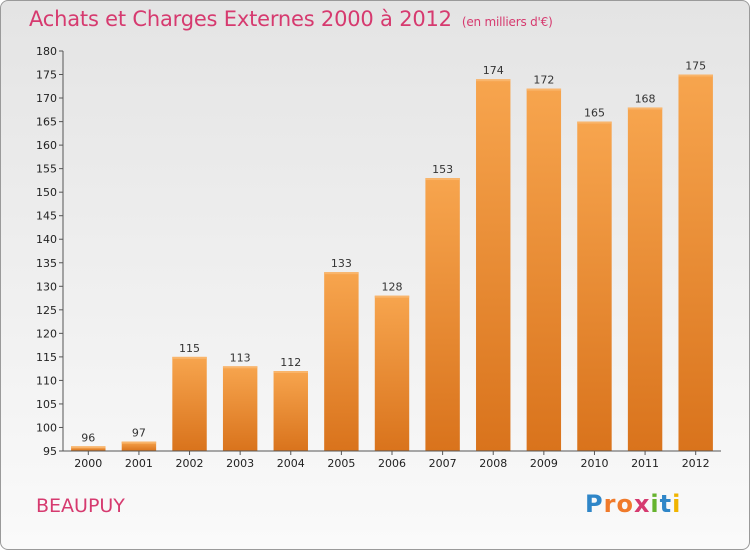 The width and height of the screenshot is (750, 550). I want to click on data-label-2007: 153, so click(442, 169).